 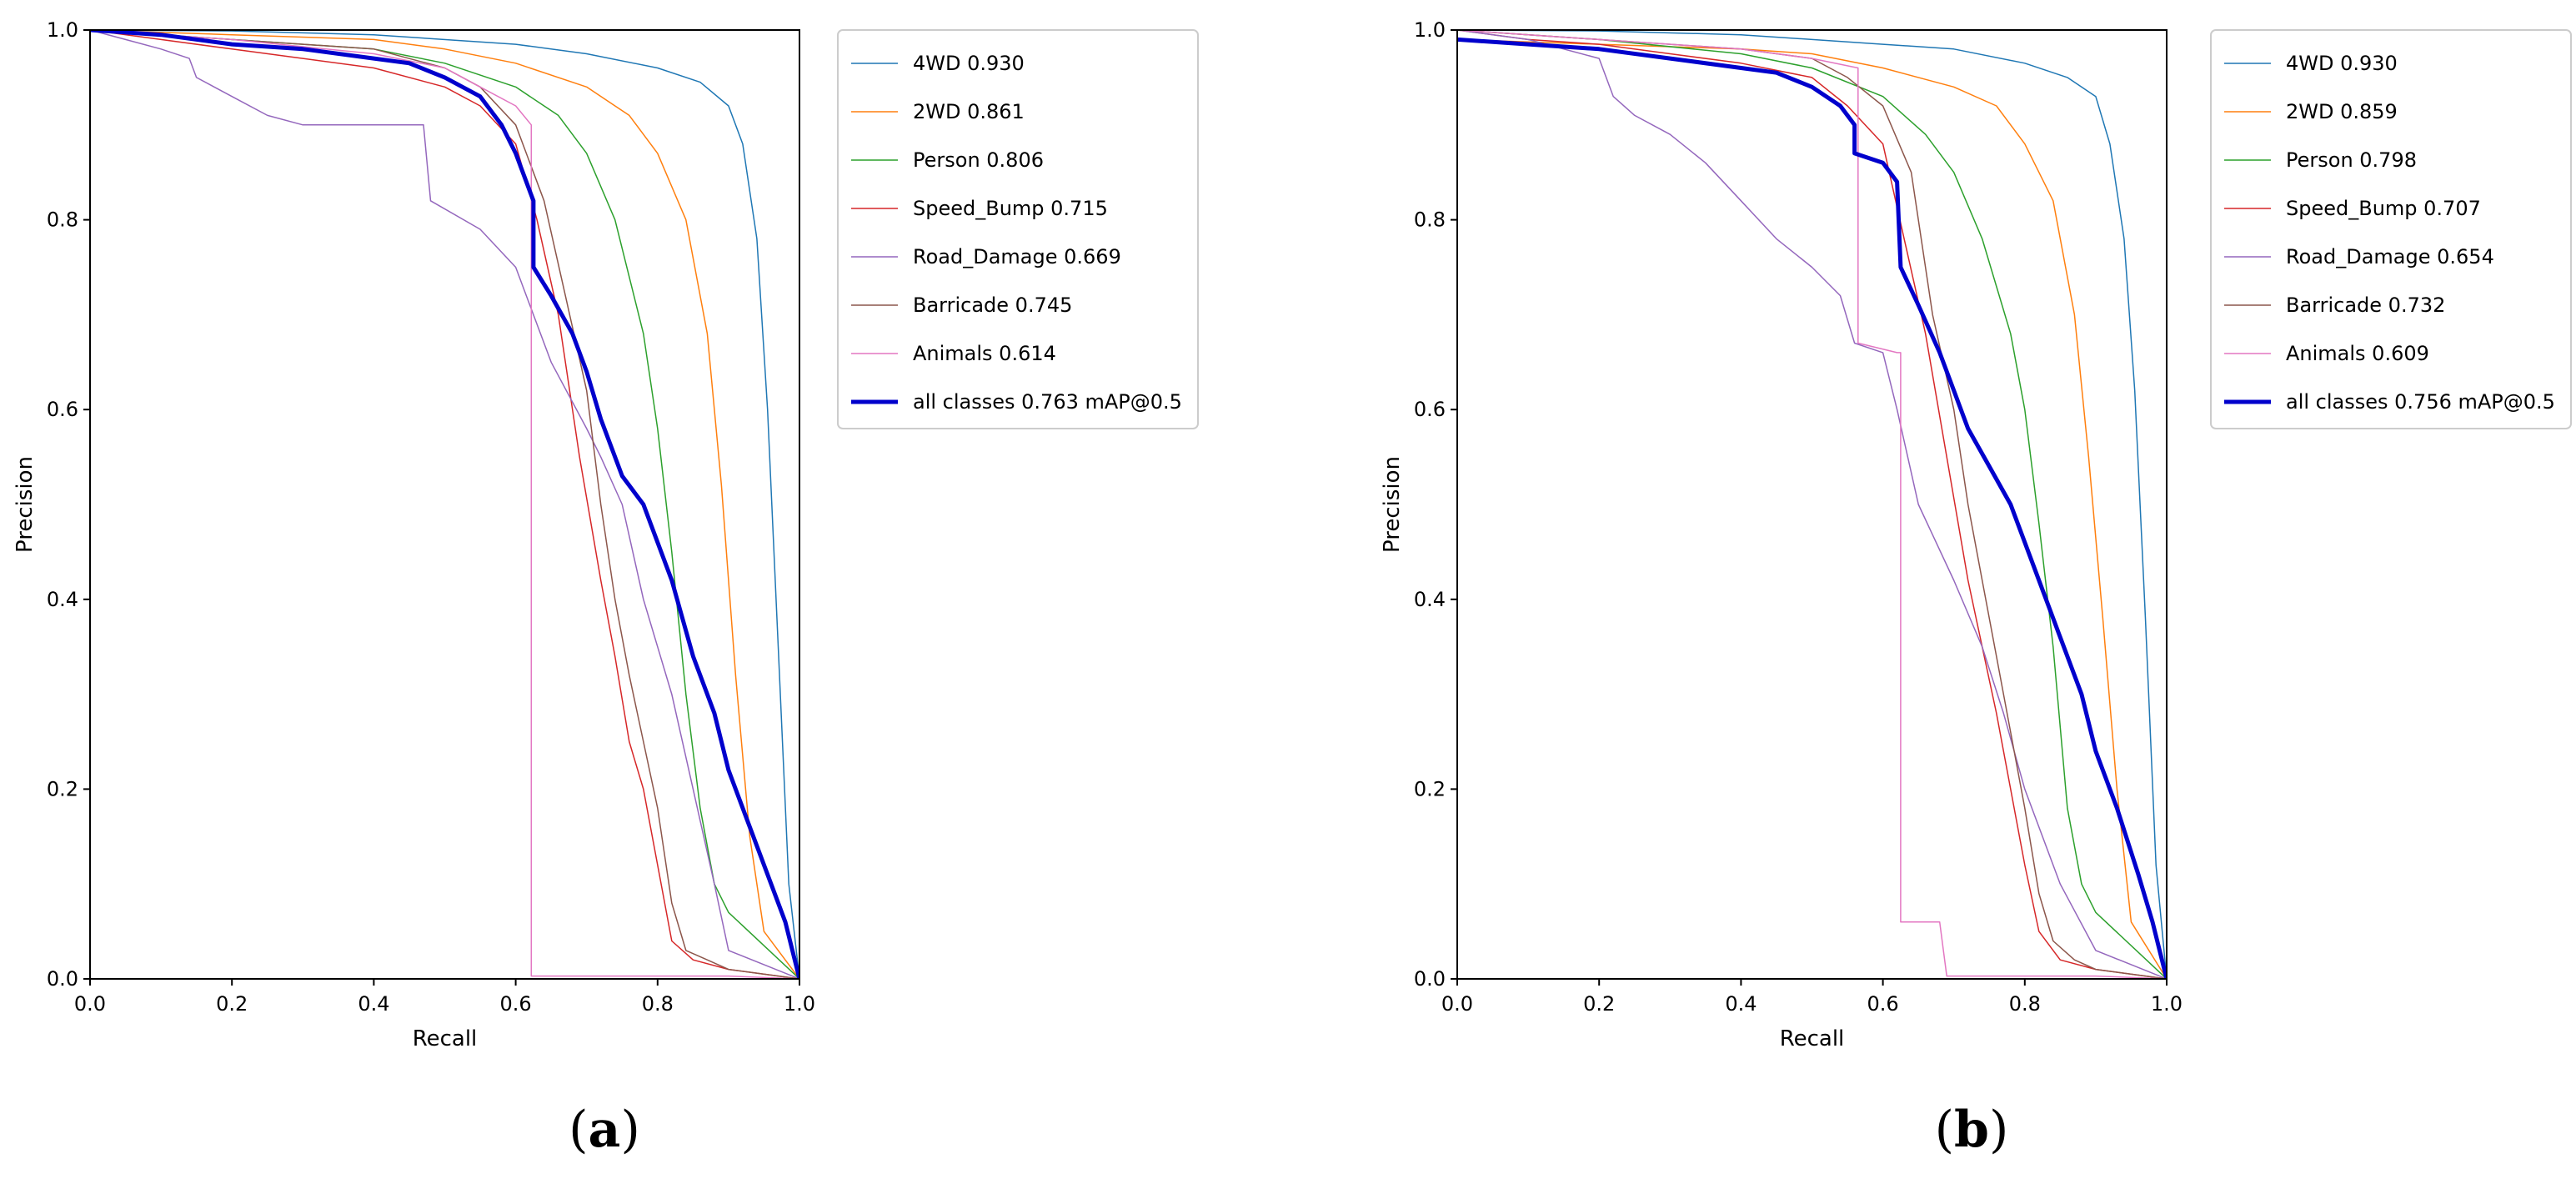 I want to click on legend-label: all classes 0.763 mAP@0.5, so click(x=1047, y=402).